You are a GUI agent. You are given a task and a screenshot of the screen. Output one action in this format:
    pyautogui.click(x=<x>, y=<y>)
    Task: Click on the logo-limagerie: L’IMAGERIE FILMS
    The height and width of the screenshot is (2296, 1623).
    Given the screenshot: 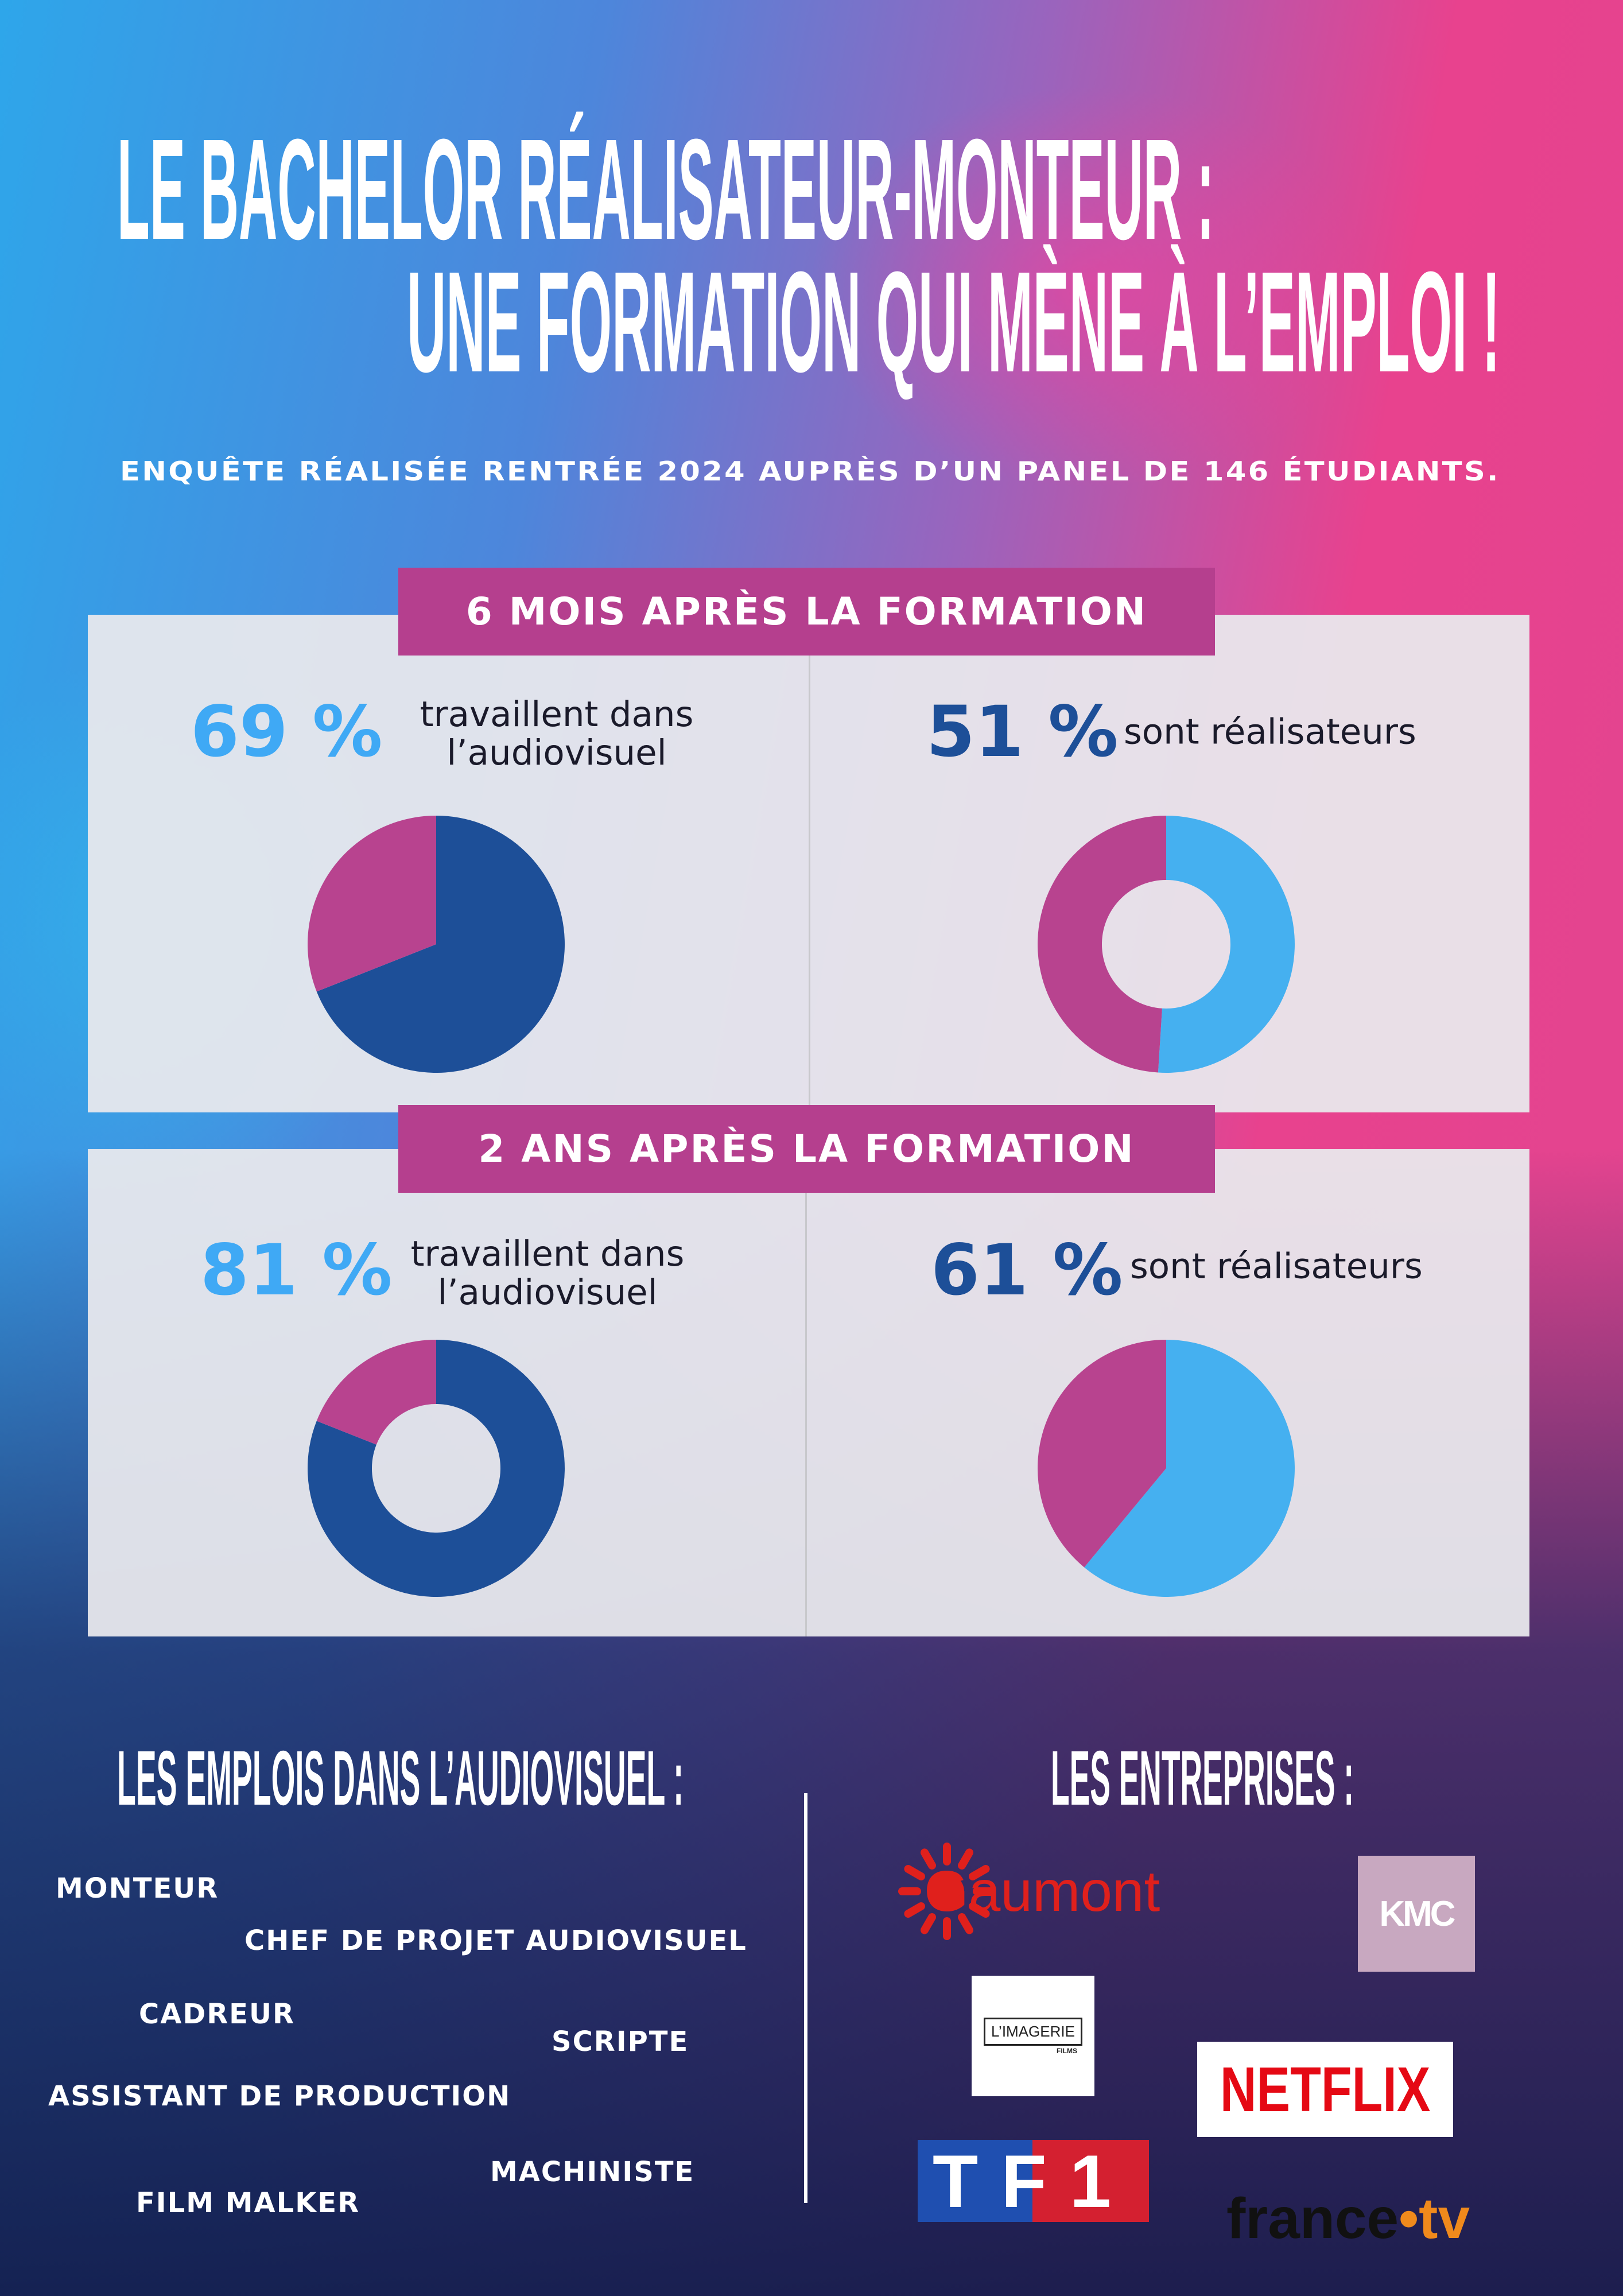 What is the action you would take?
    pyautogui.click(x=1033, y=2036)
    